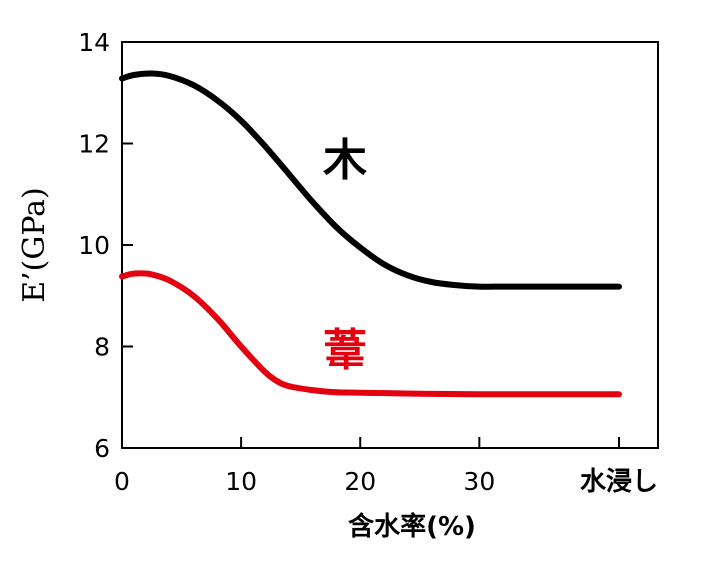 This screenshot has height=569, width=728. Describe the element at coordinates (619, 482) in the screenshot. I see `x-tick-label-submerged: 水浸し` at that location.